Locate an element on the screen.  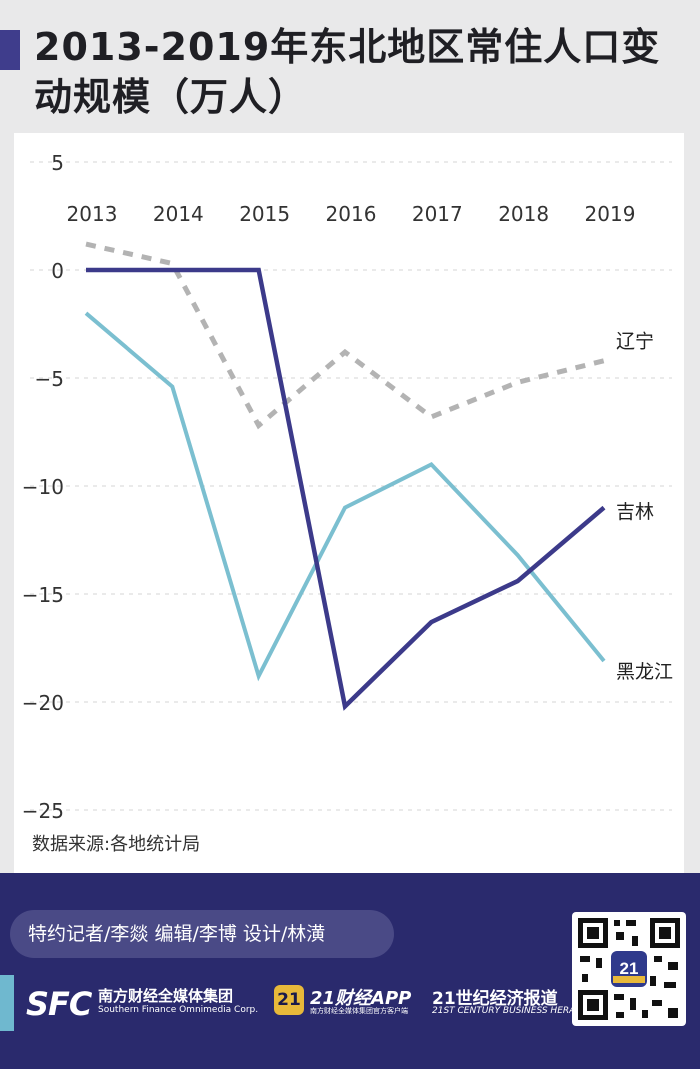
qr-code-icon: 21 is located at coordinates (629, 969).